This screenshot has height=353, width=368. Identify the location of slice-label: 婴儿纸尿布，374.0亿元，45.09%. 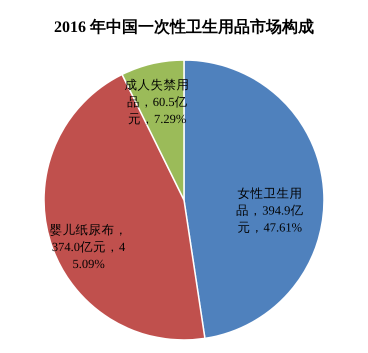
(89, 246).